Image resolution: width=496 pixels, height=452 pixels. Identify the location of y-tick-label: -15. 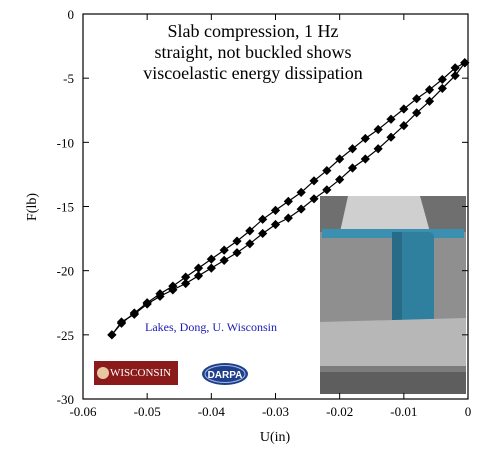
(65, 207).